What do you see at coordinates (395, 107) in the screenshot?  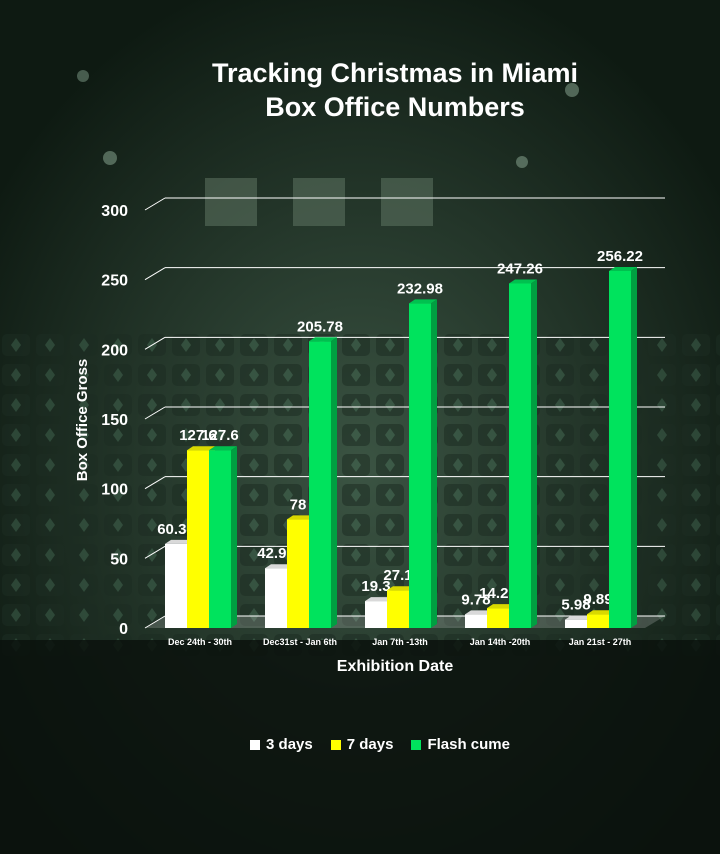 I see `chart-title-line-2: Box Office Numbers` at bounding box center [395, 107].